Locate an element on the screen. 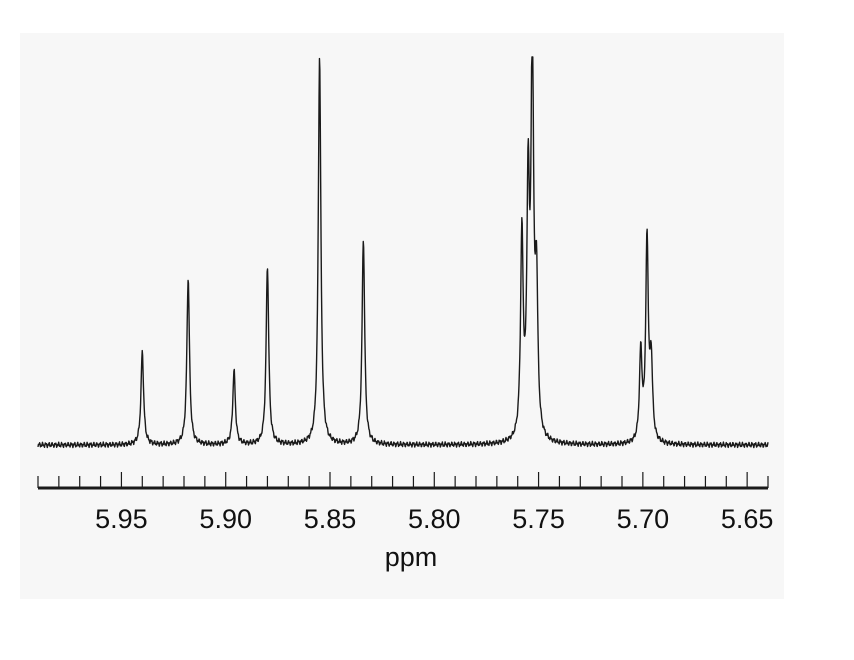  x-axis-ticks is located at coordinates (403, 480).